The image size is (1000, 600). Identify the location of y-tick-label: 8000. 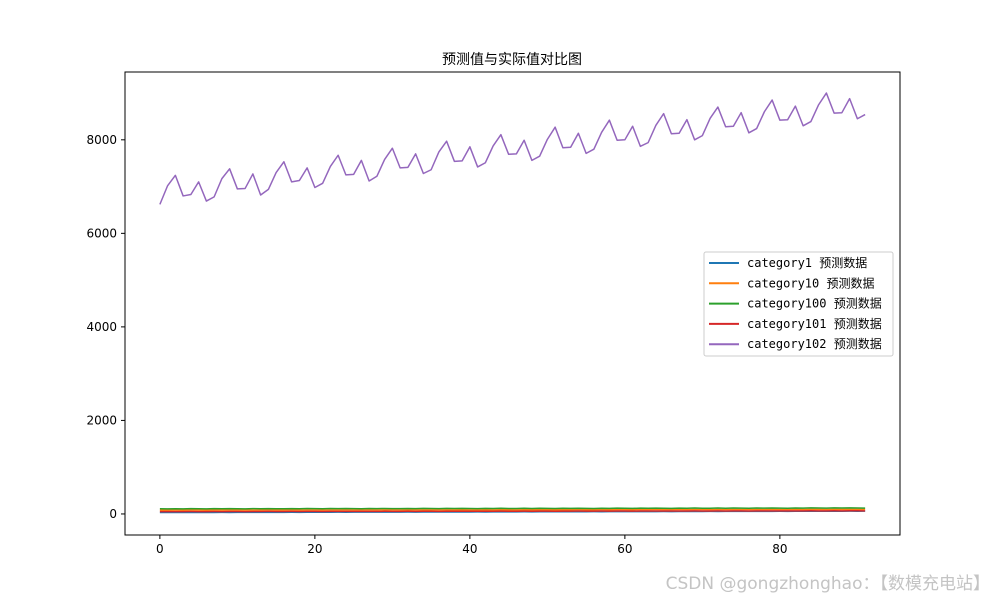
(101, 140).